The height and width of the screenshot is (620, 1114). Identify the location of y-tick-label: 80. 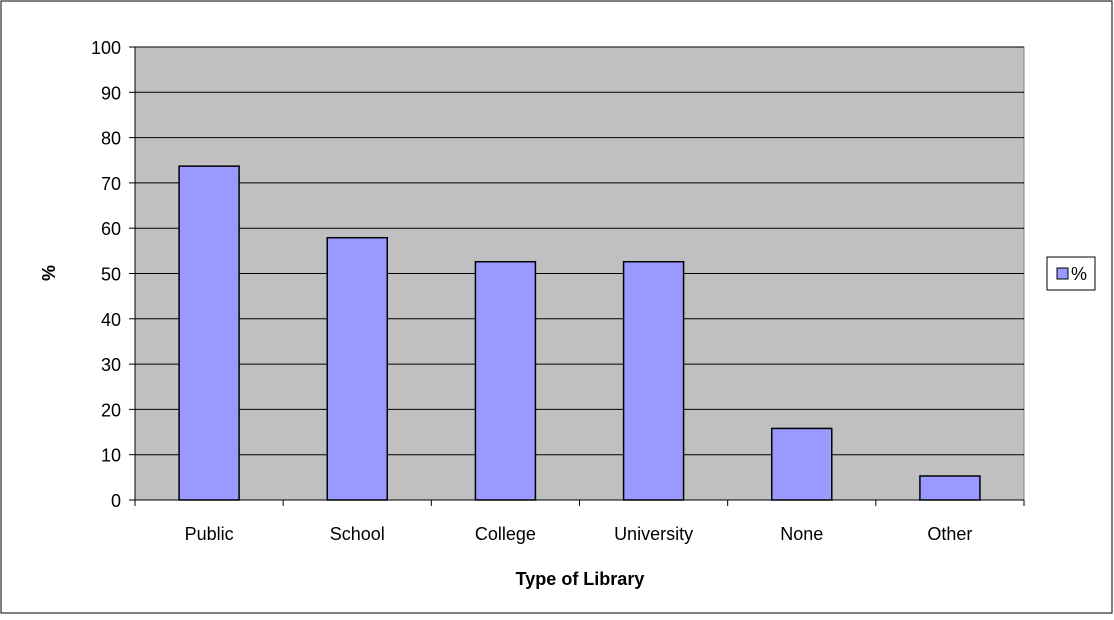
(111, 139).